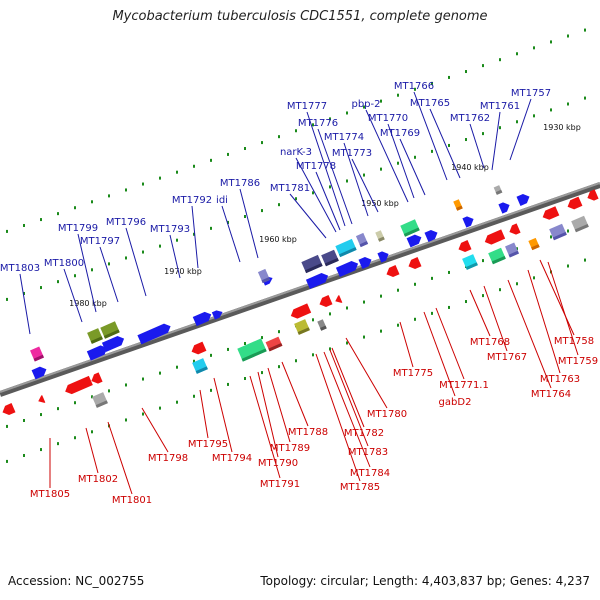 Image resolution: width=600 pixels, height=600 pixels. What do you see at coordinates (414, 86) in the screenshot?
I see `top-gene-label: MT1766` at bounding box center [414, 86].